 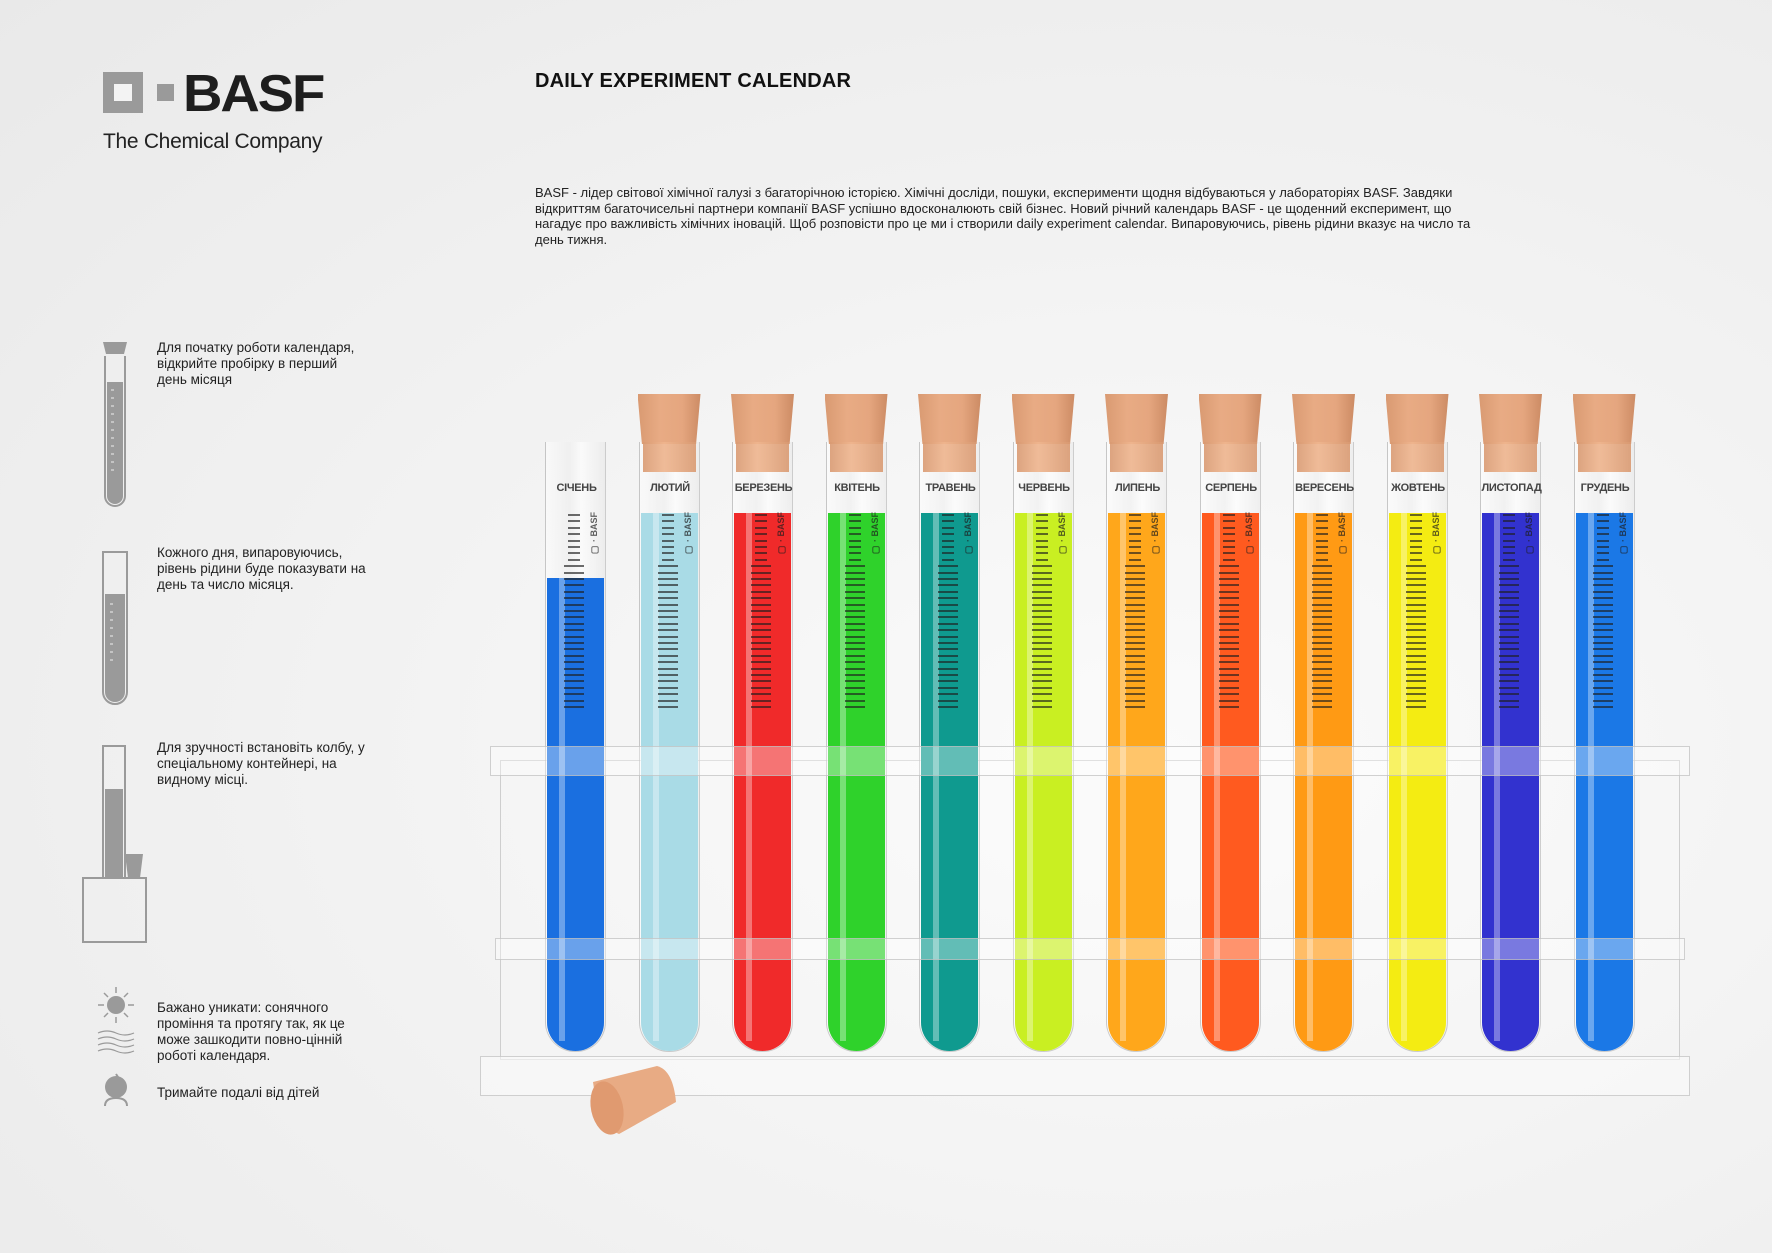 I want to click on child-icon, so click(x=116, y=1090).